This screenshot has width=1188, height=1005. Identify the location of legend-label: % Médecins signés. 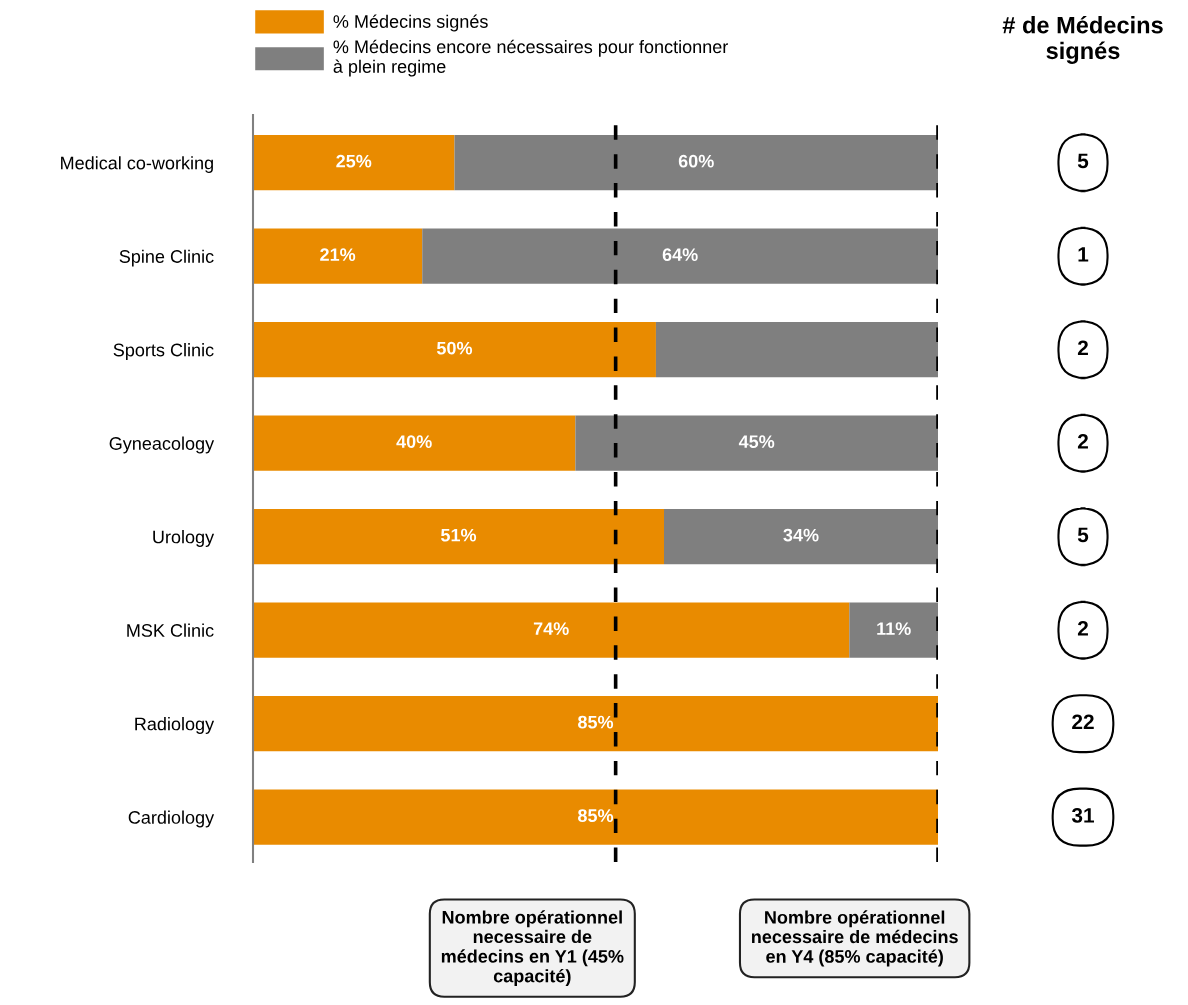
(410, 23).